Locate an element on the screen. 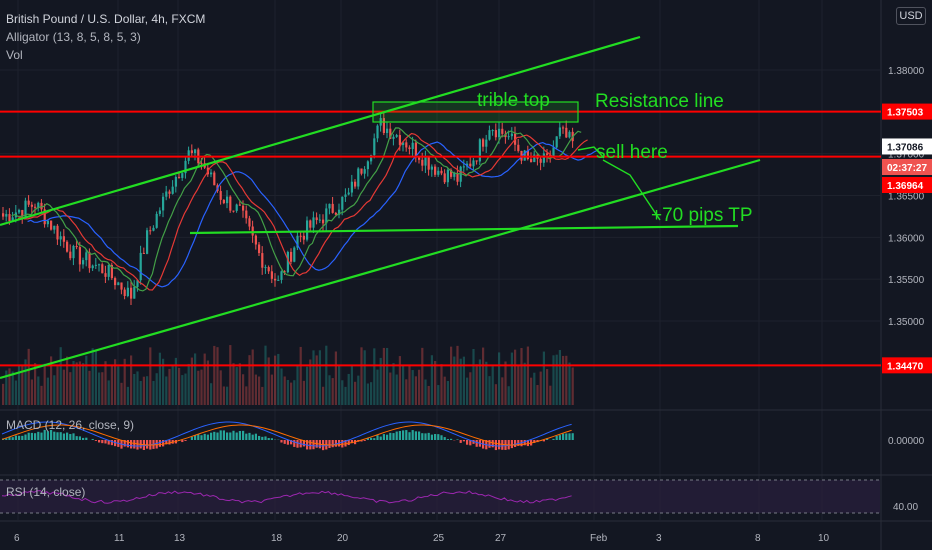 Image resolution: width=932 pixels, height=550 pixels. time-tick-label: Feb is located at coordinates (599, 538).